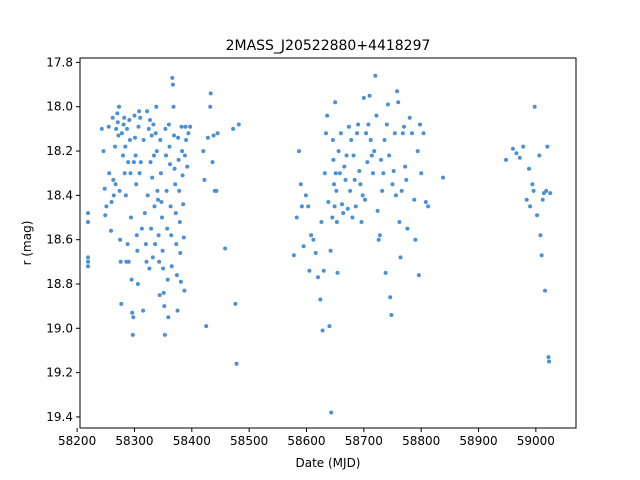  Describe the element at coordinates (27, 243) in the screenshot. I see `y-axis-label: r (mag)` at that location.